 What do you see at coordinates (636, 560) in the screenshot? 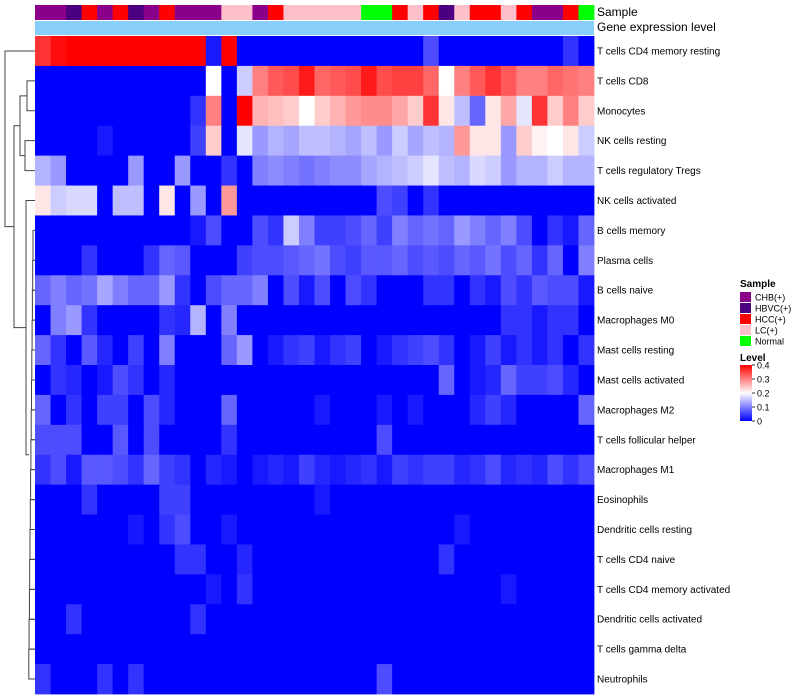
I see `row-label: T cells CD4 naive` at bounding box center [636, 560].